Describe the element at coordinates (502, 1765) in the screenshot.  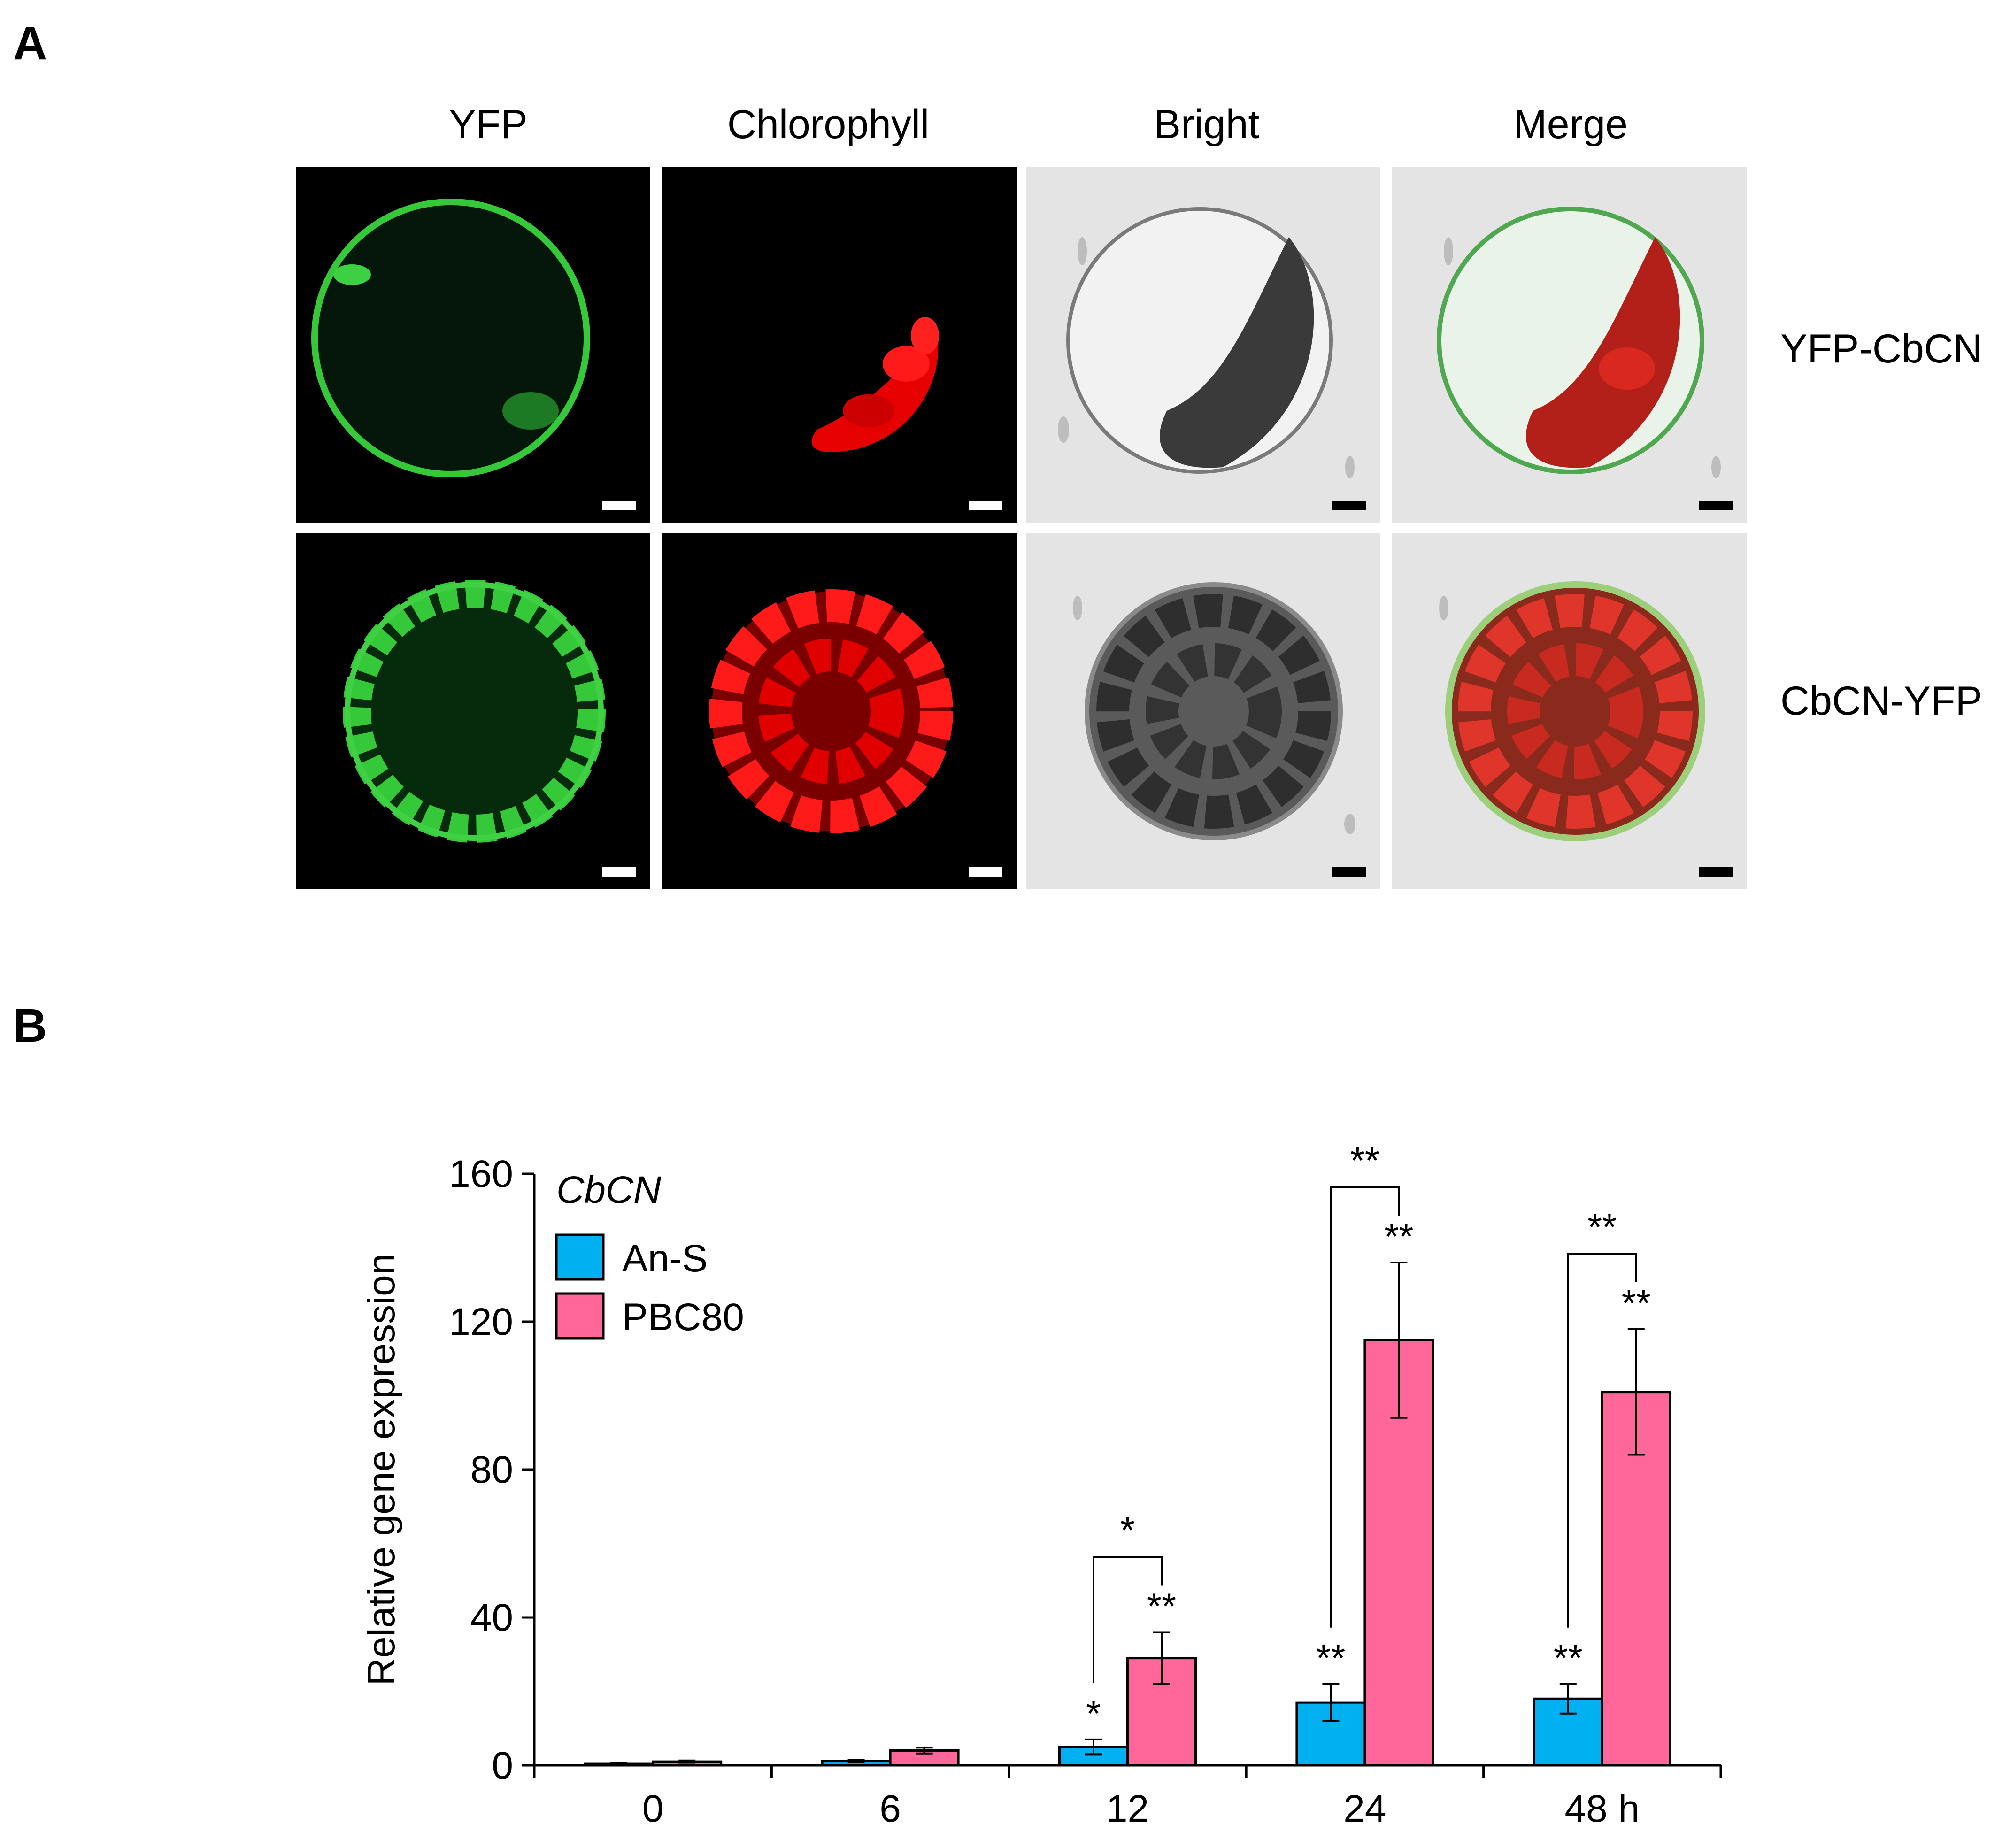
I see `y-tick-label: 0` at that location.